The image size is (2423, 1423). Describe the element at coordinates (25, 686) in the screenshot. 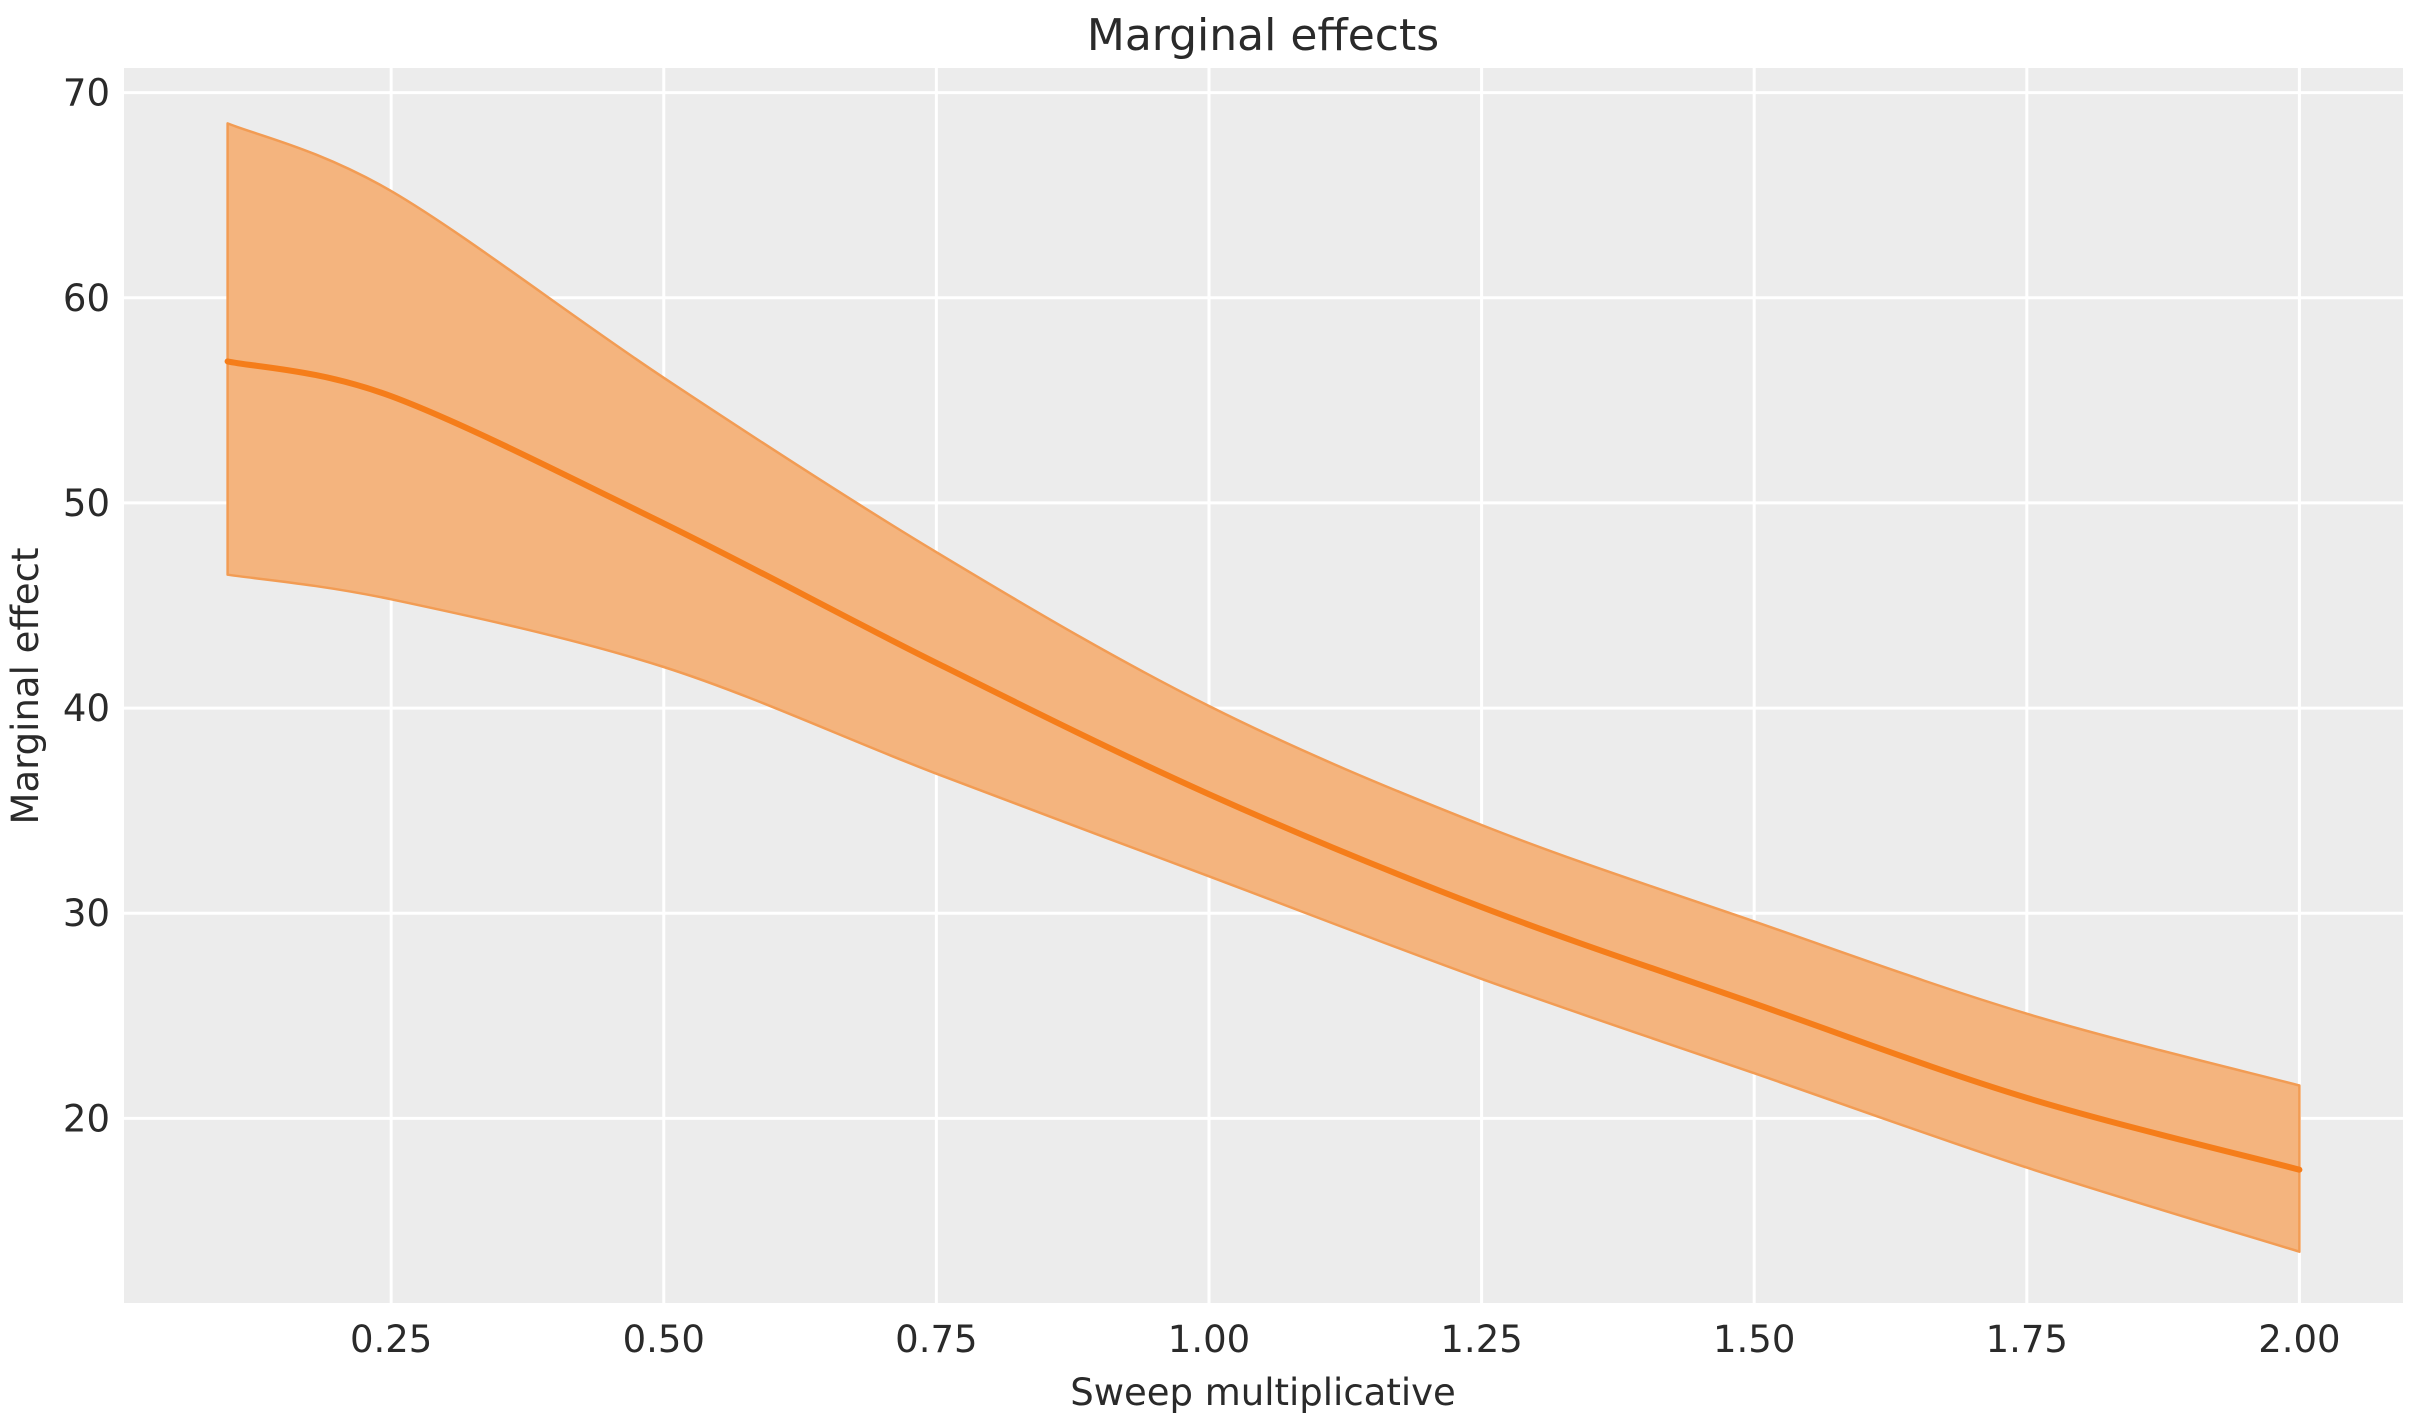

I see `y-axis-label: Marginal effect` at that location.